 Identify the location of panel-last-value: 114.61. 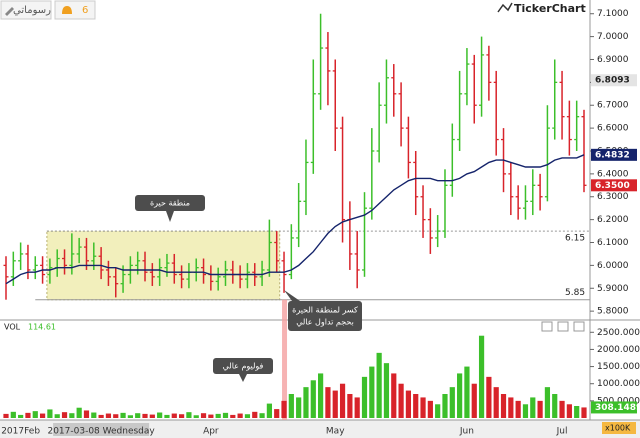
(42, 327).